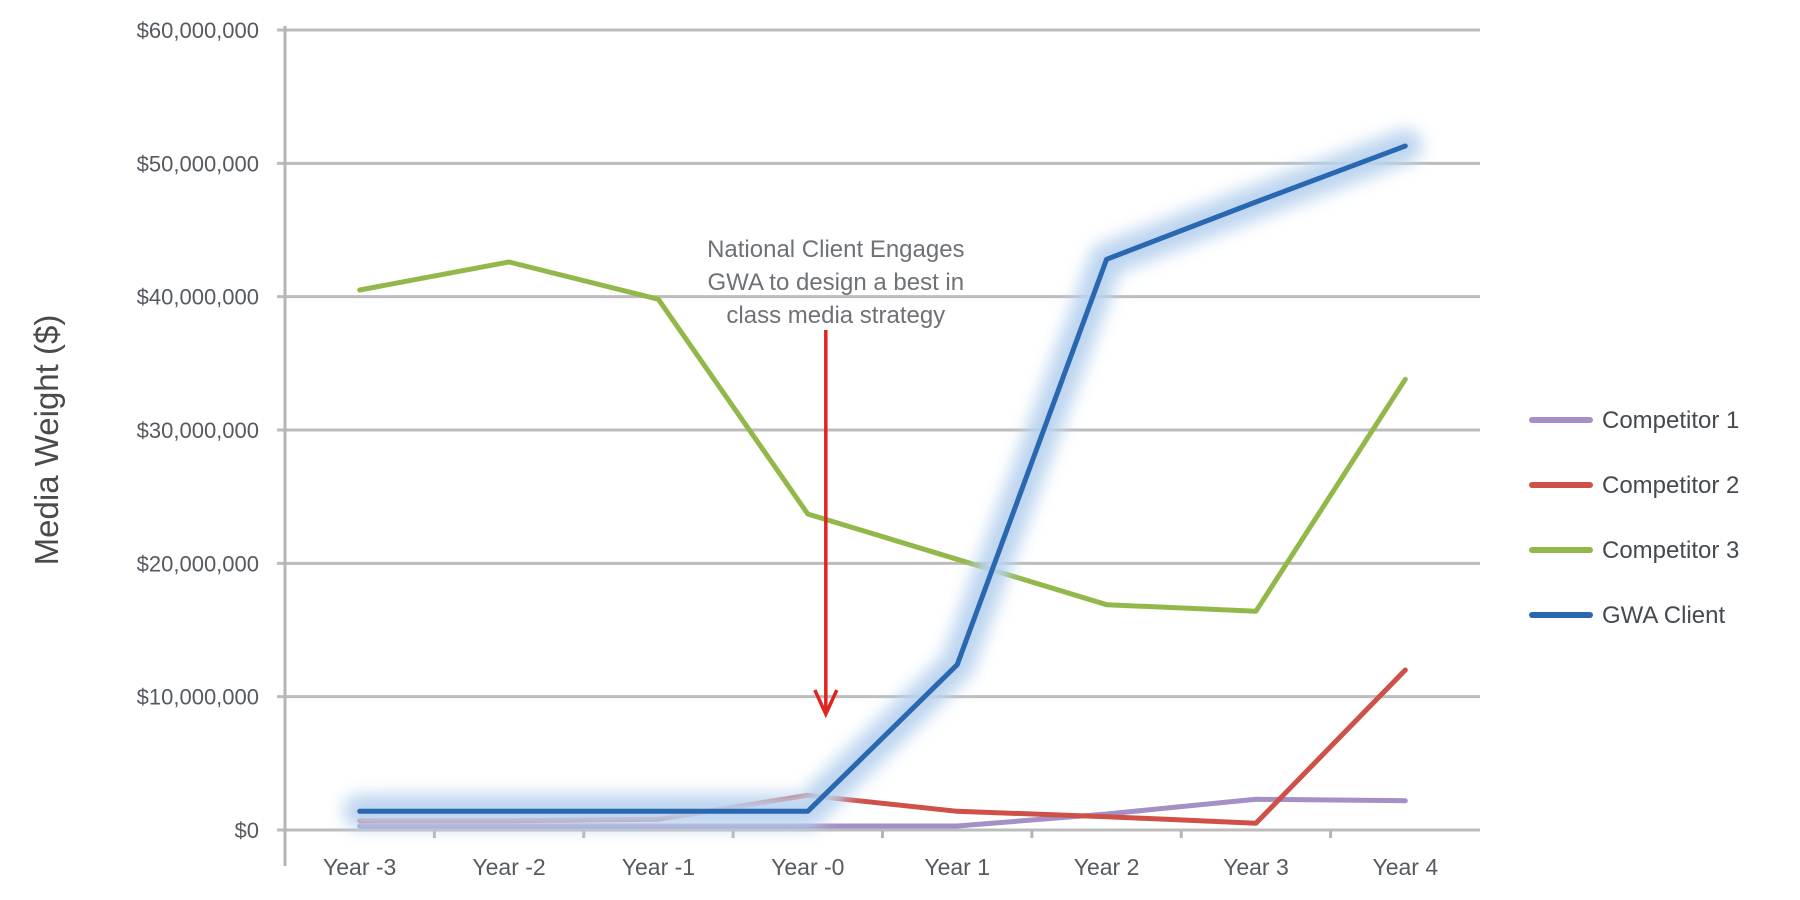 This screenshot has height=900, width=1800. What do you see at coordinates (836, 249) in the screenshot?
I see `annotation-text-line: National Client Engages` at bounding box center [836, 249].